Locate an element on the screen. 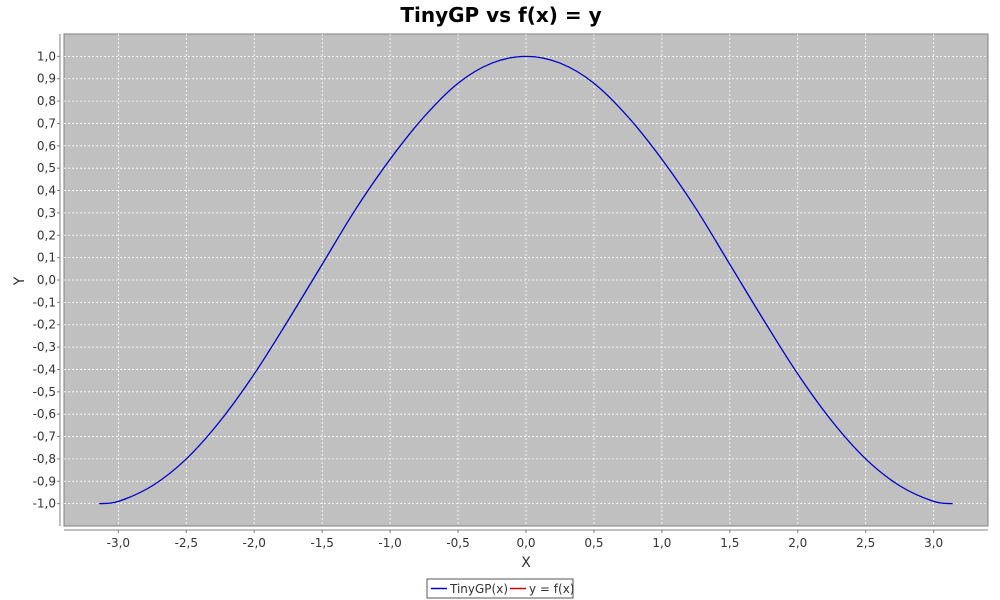 The image size is (1000, 600). legend-box is located at coordinates (500, 588).